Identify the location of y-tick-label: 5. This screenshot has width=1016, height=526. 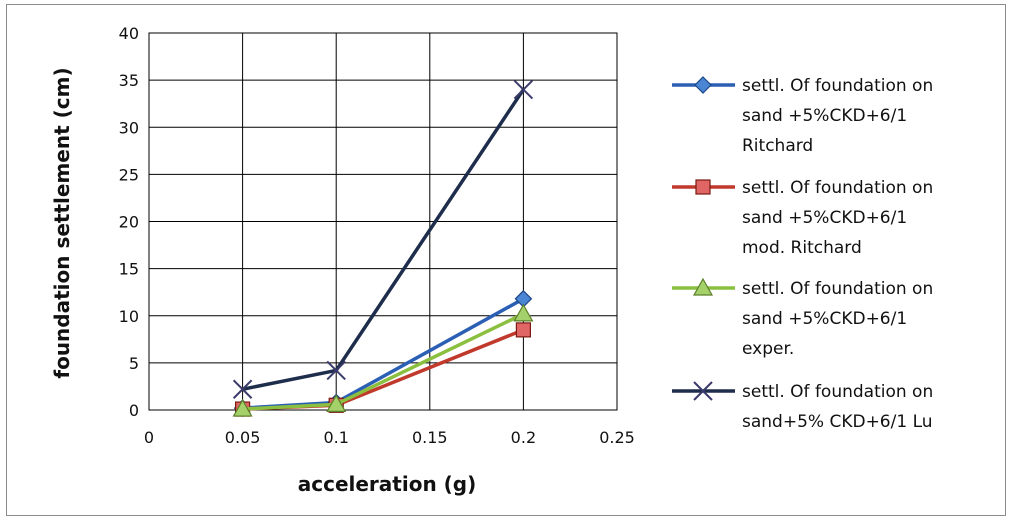
(134, 363).